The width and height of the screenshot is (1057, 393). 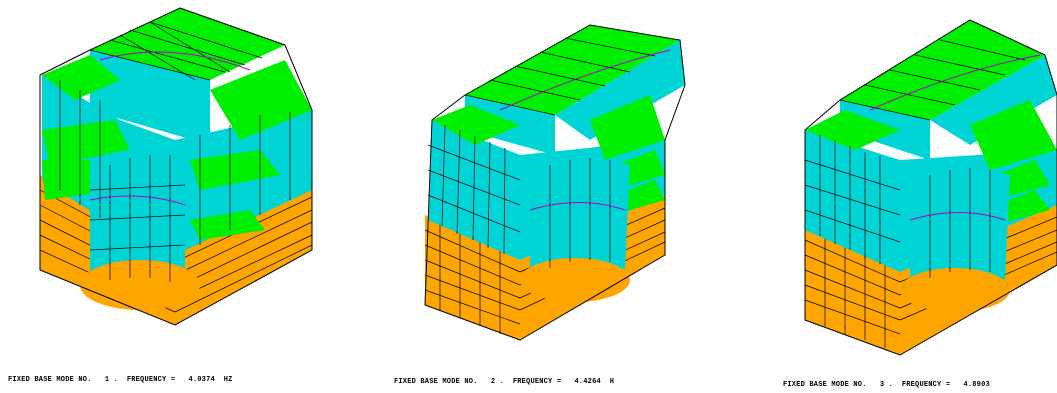 I want to click on roof-slabs, so click(x=931, y=125).